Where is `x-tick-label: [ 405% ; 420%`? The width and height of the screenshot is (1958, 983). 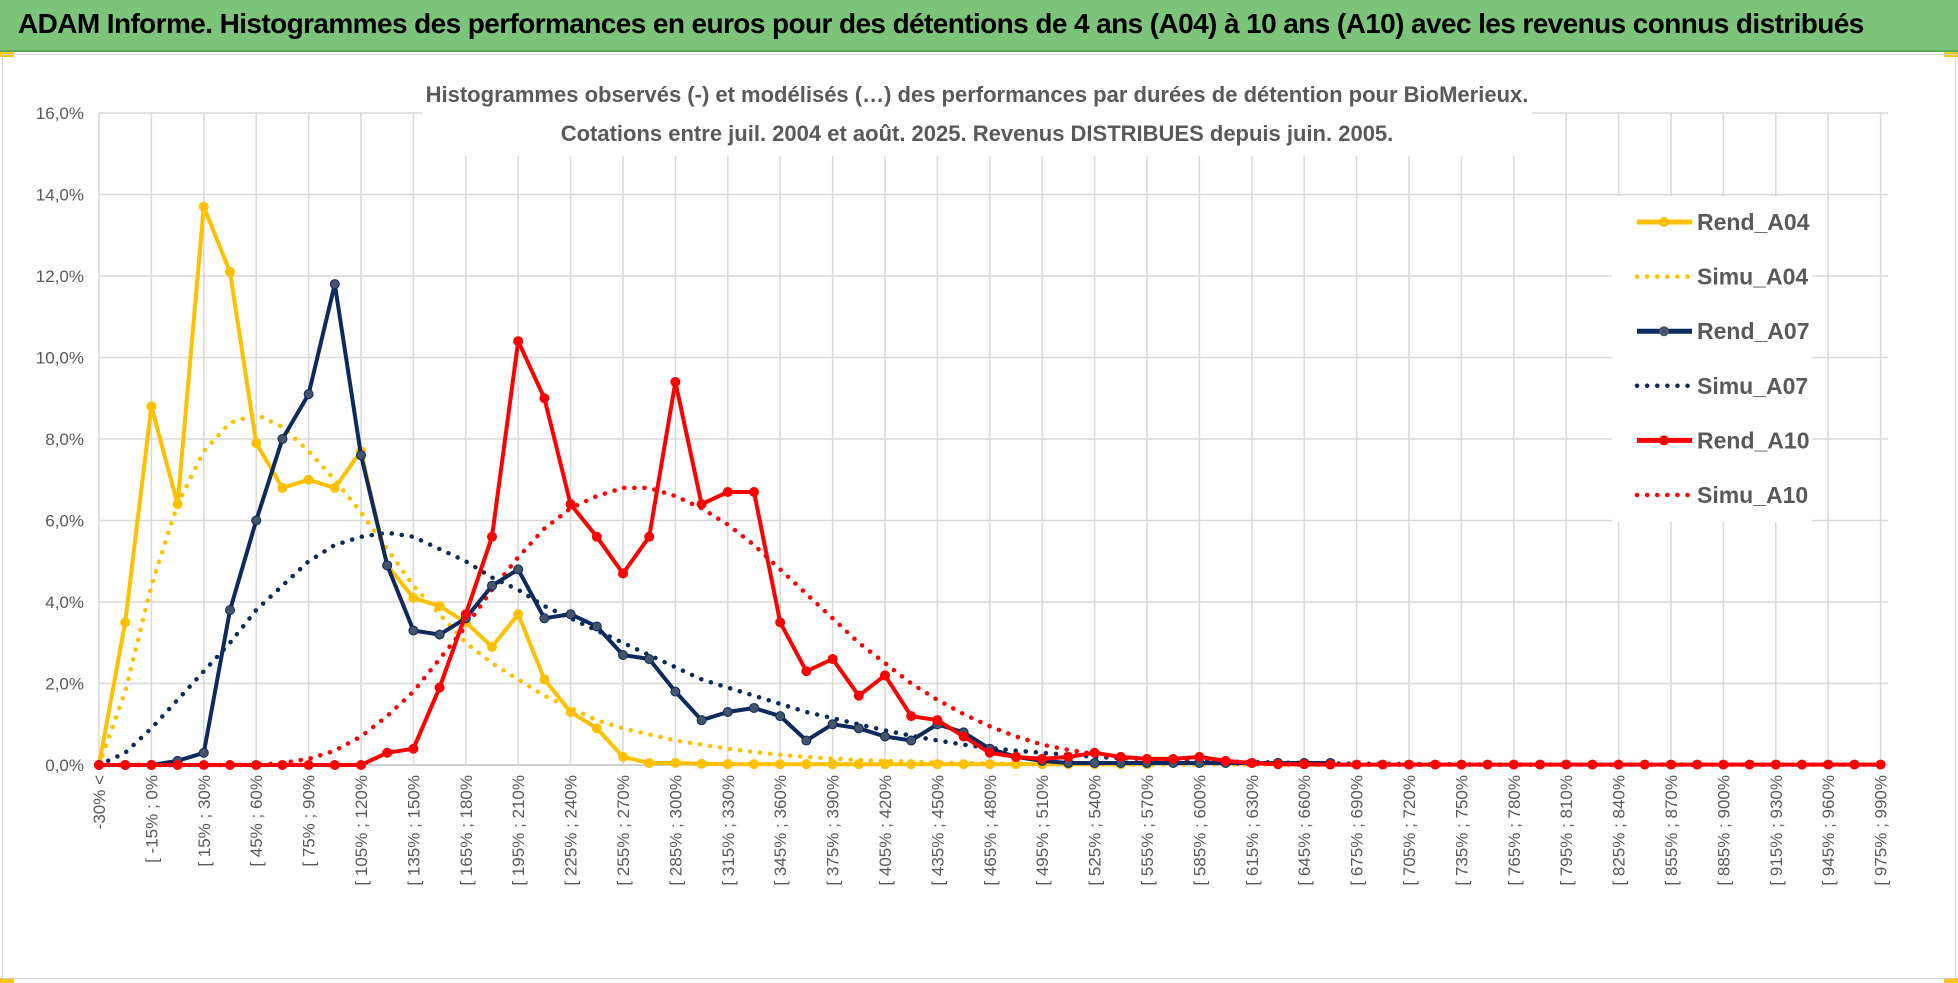 x-tick-label: [ 405% ; 420% is located at coordinates (885, 830).